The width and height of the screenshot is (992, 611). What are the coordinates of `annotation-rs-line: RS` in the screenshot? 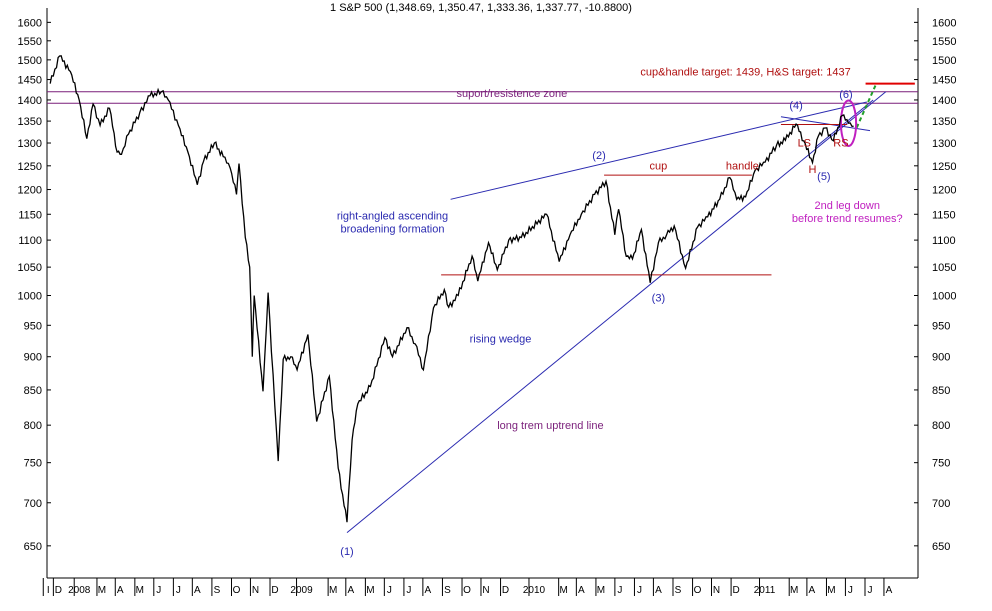 It's located at (840, 144).